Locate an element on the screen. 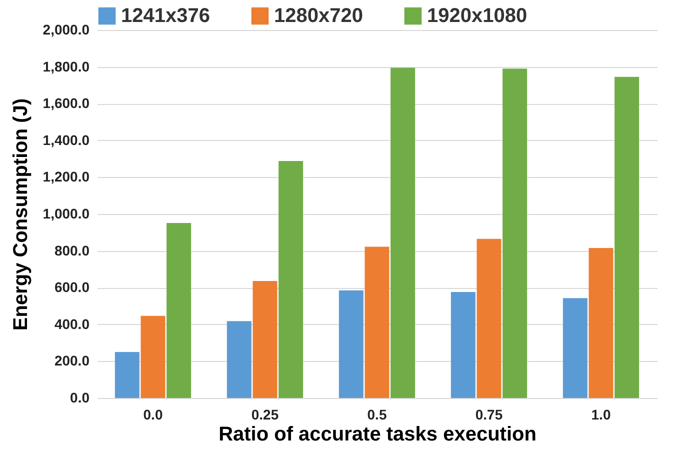 The image size is (677, 470). y-tick-label: 600.0 is located at coordinates (72, 287).